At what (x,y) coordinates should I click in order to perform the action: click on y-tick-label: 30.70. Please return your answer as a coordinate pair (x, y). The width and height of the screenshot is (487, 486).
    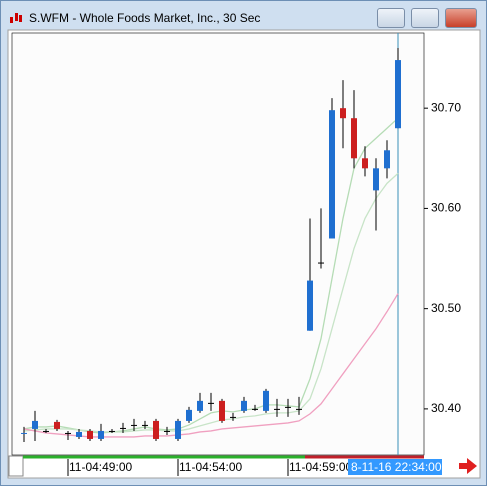
    Looking at the image, I should click on (446, 107).